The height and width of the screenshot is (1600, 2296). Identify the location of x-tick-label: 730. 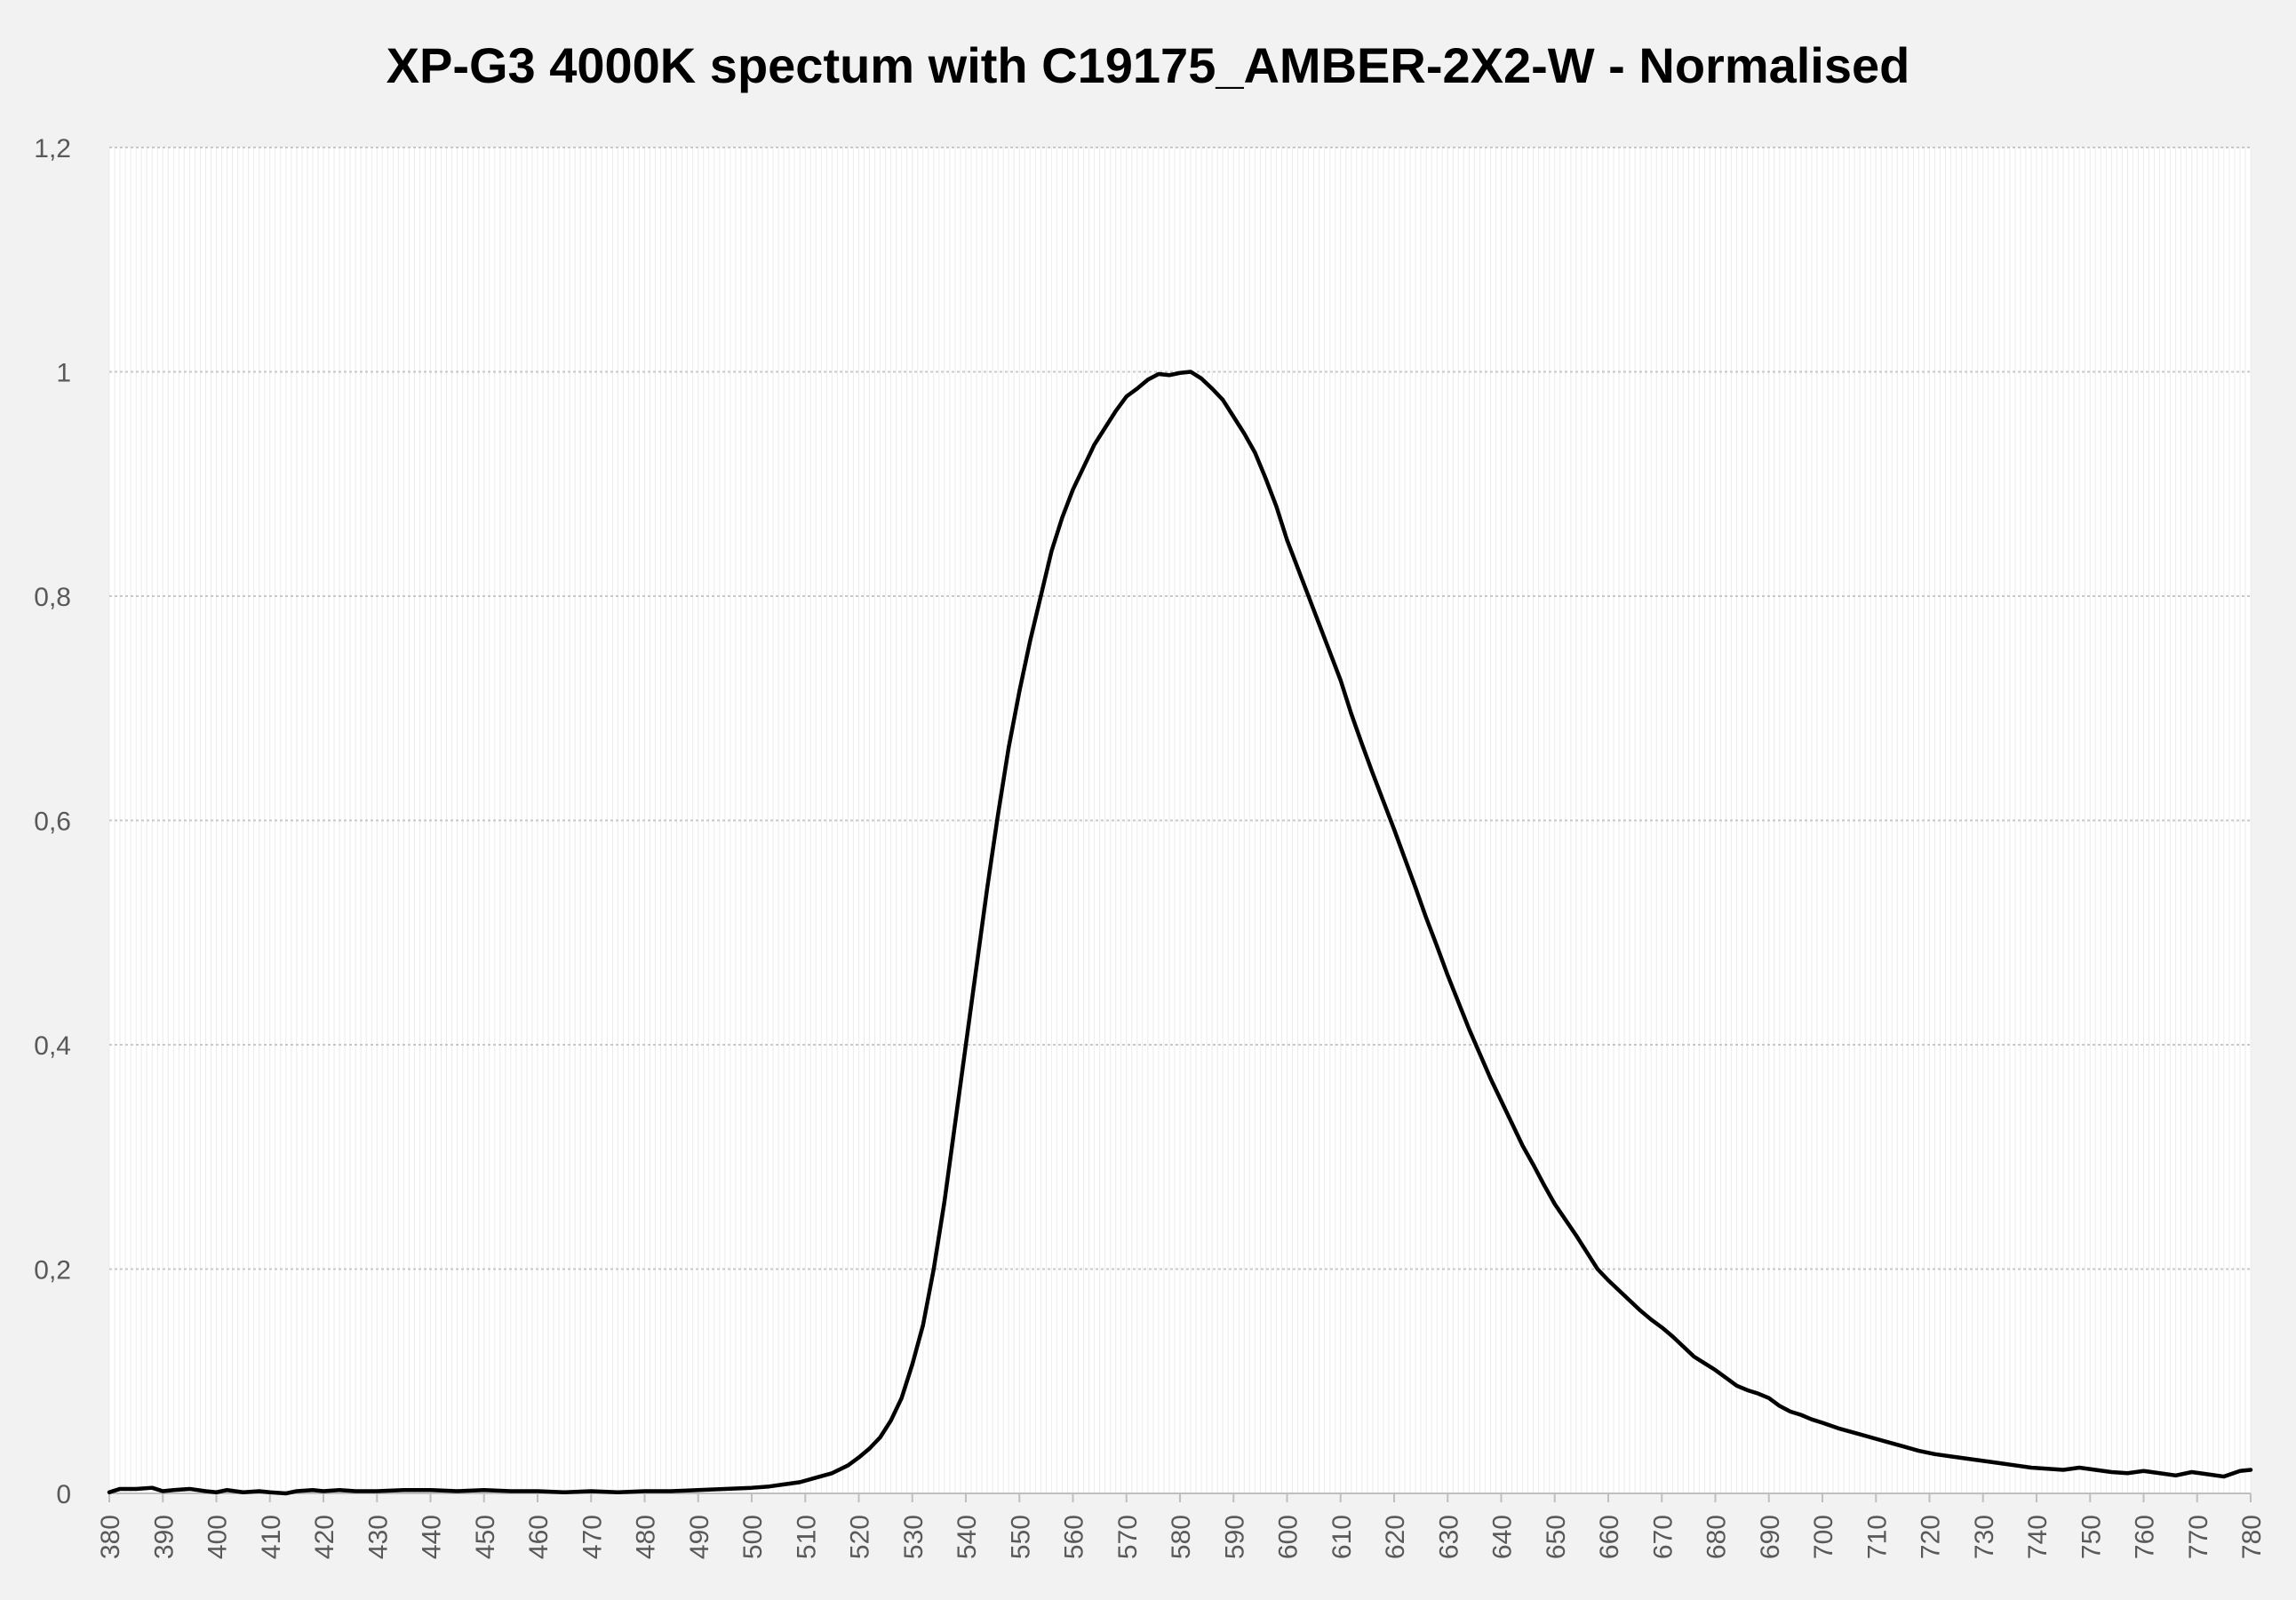
(1985, 1537).